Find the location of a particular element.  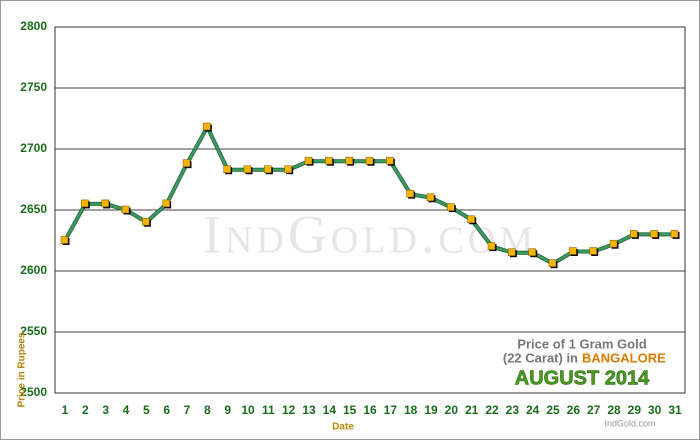

annotation-city: BANGALORE is located at coordinates (624, 357).